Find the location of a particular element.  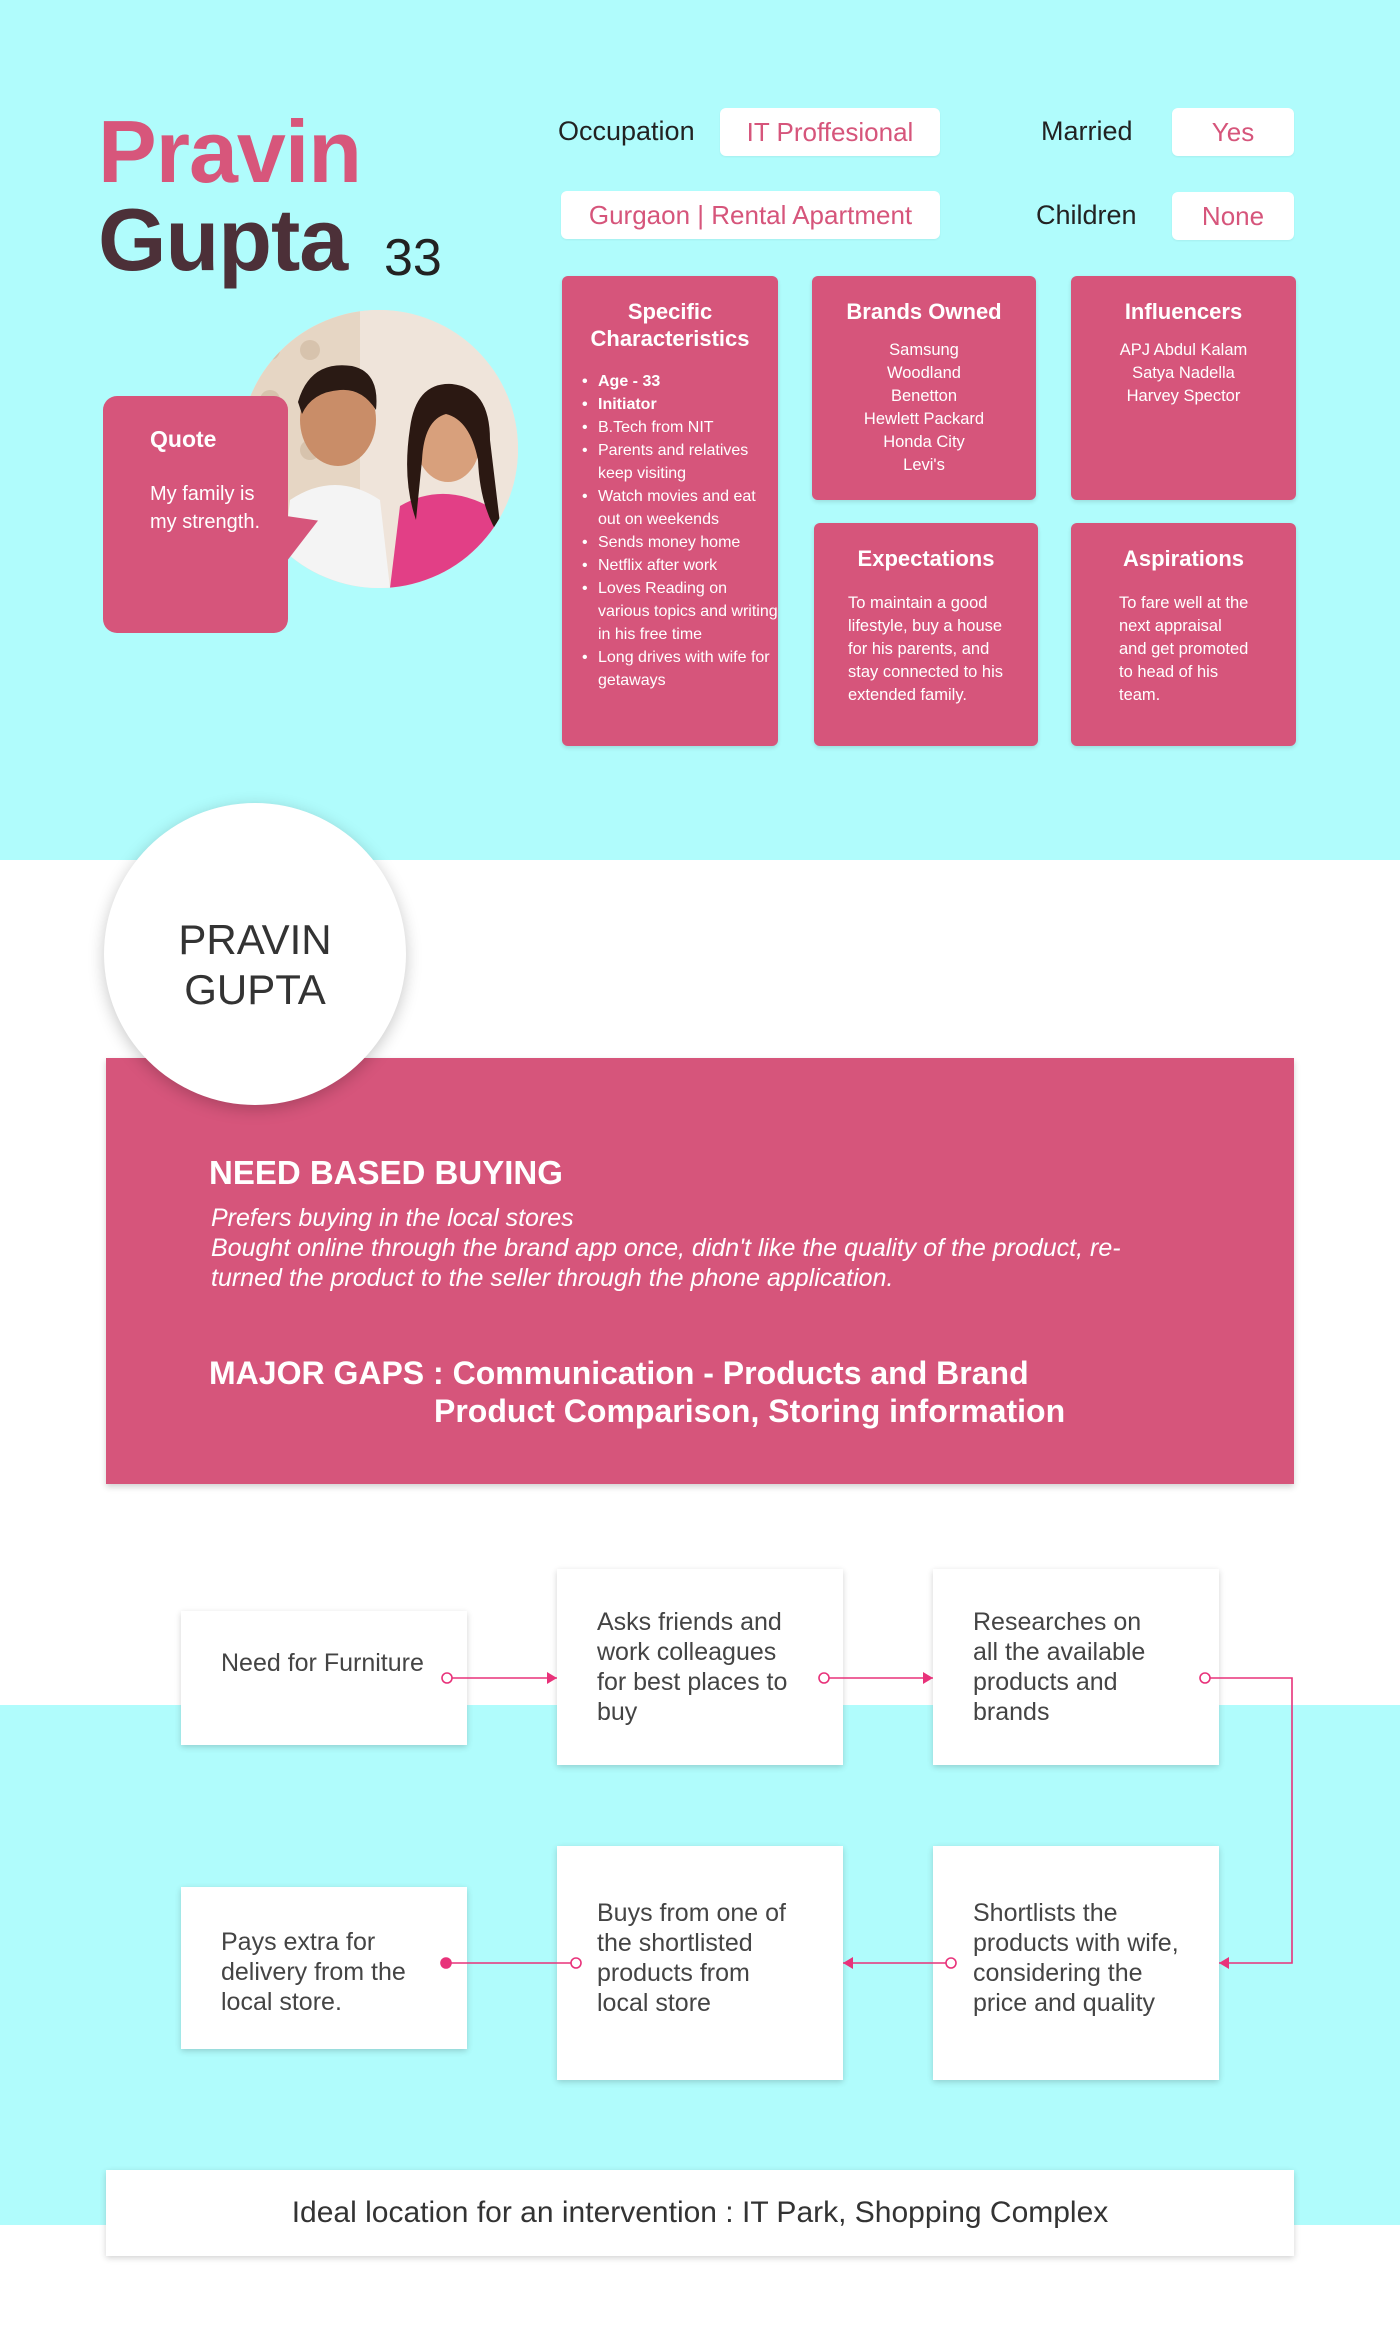

location-value: Gurgaon | Rental Apartment is located at coordinates (750, 215).